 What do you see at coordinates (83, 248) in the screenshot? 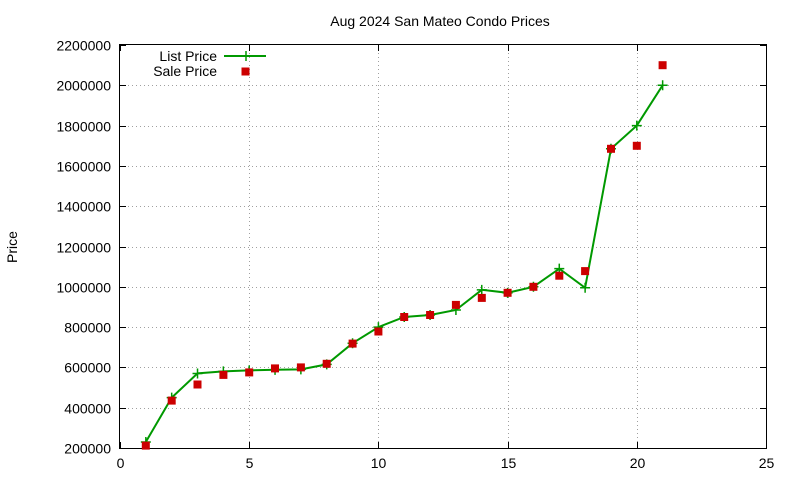
I see `y-tick-label: 1200000` at bounding box center [83, 248].